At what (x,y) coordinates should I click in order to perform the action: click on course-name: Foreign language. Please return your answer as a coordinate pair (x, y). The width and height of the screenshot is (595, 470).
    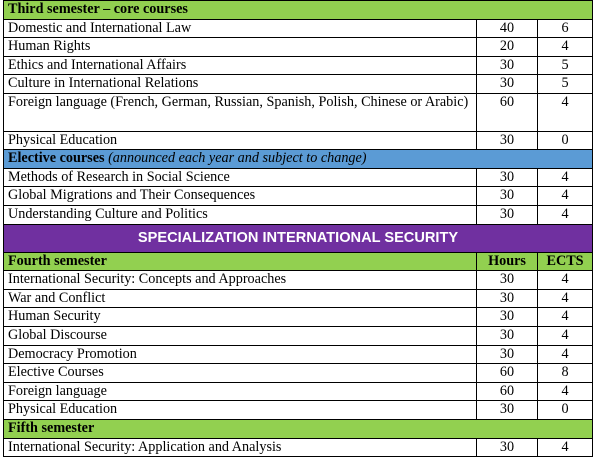
    Looking at the image, I should click on (240, 391).